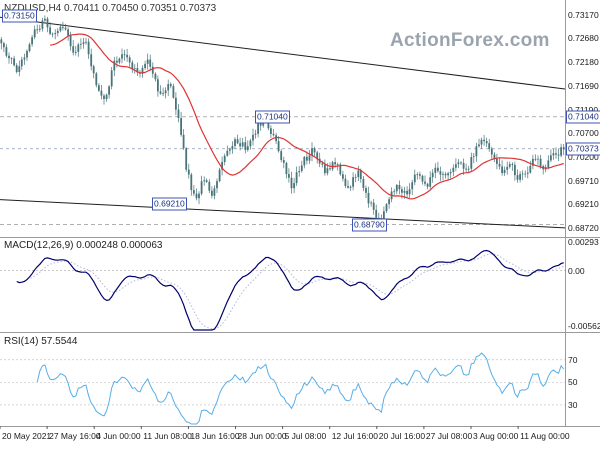 The image size is (600, 450). I want to click on time-axis-label: 11 Jun 08:00, so click(167, 436).